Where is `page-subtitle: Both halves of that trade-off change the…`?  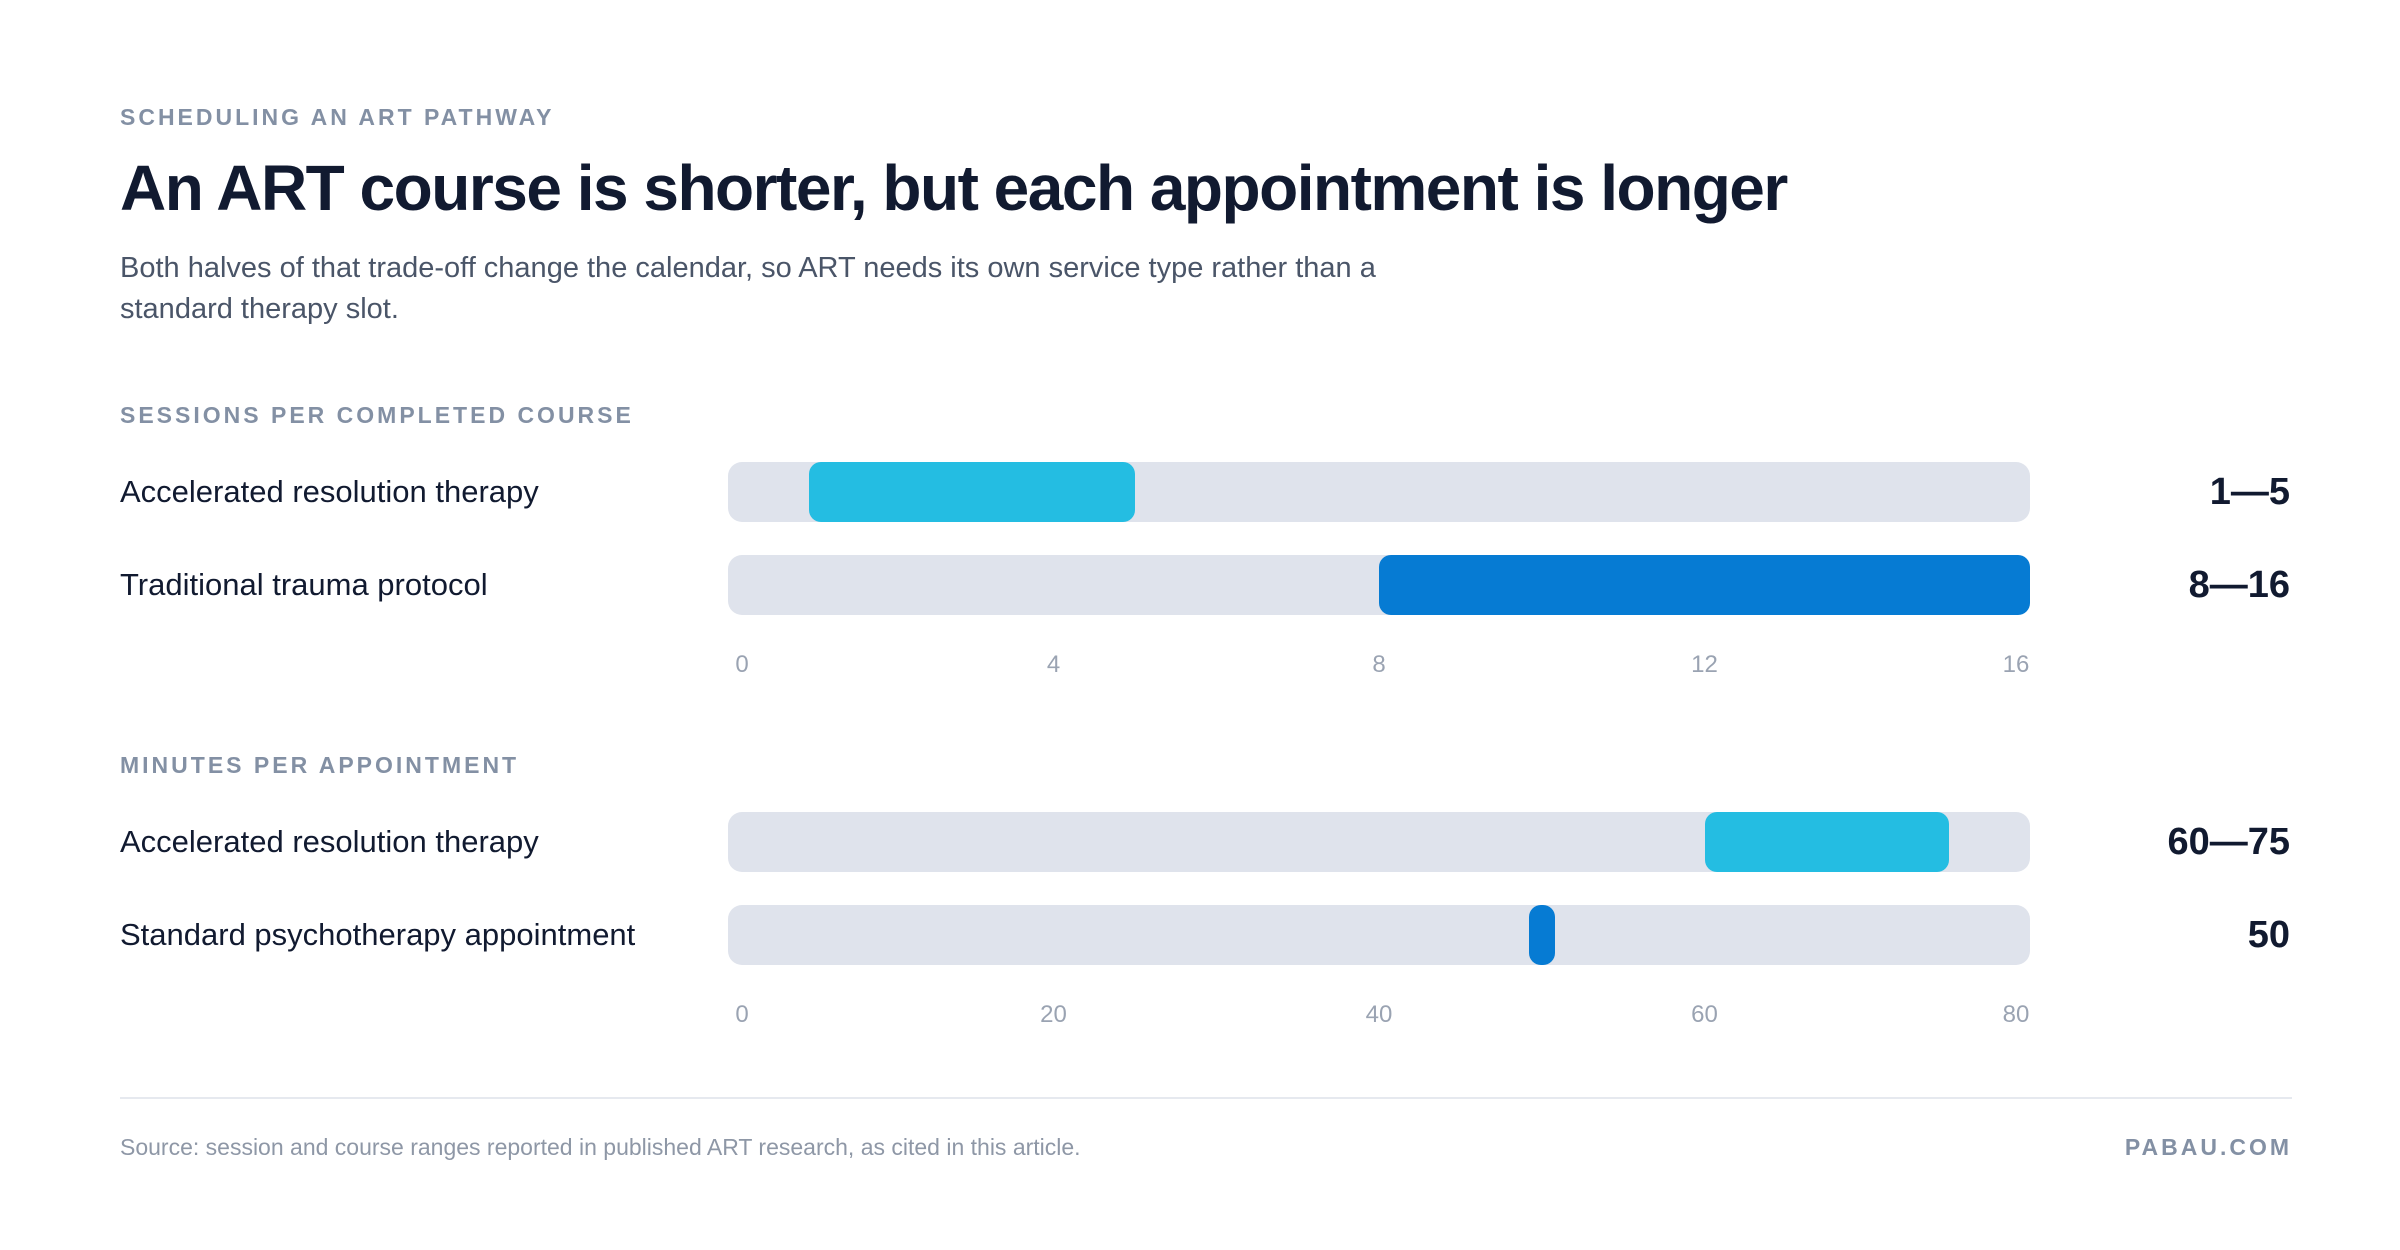 page-subtitle: Both halves of that trade-off change the… is located at coordinates (748, 288).